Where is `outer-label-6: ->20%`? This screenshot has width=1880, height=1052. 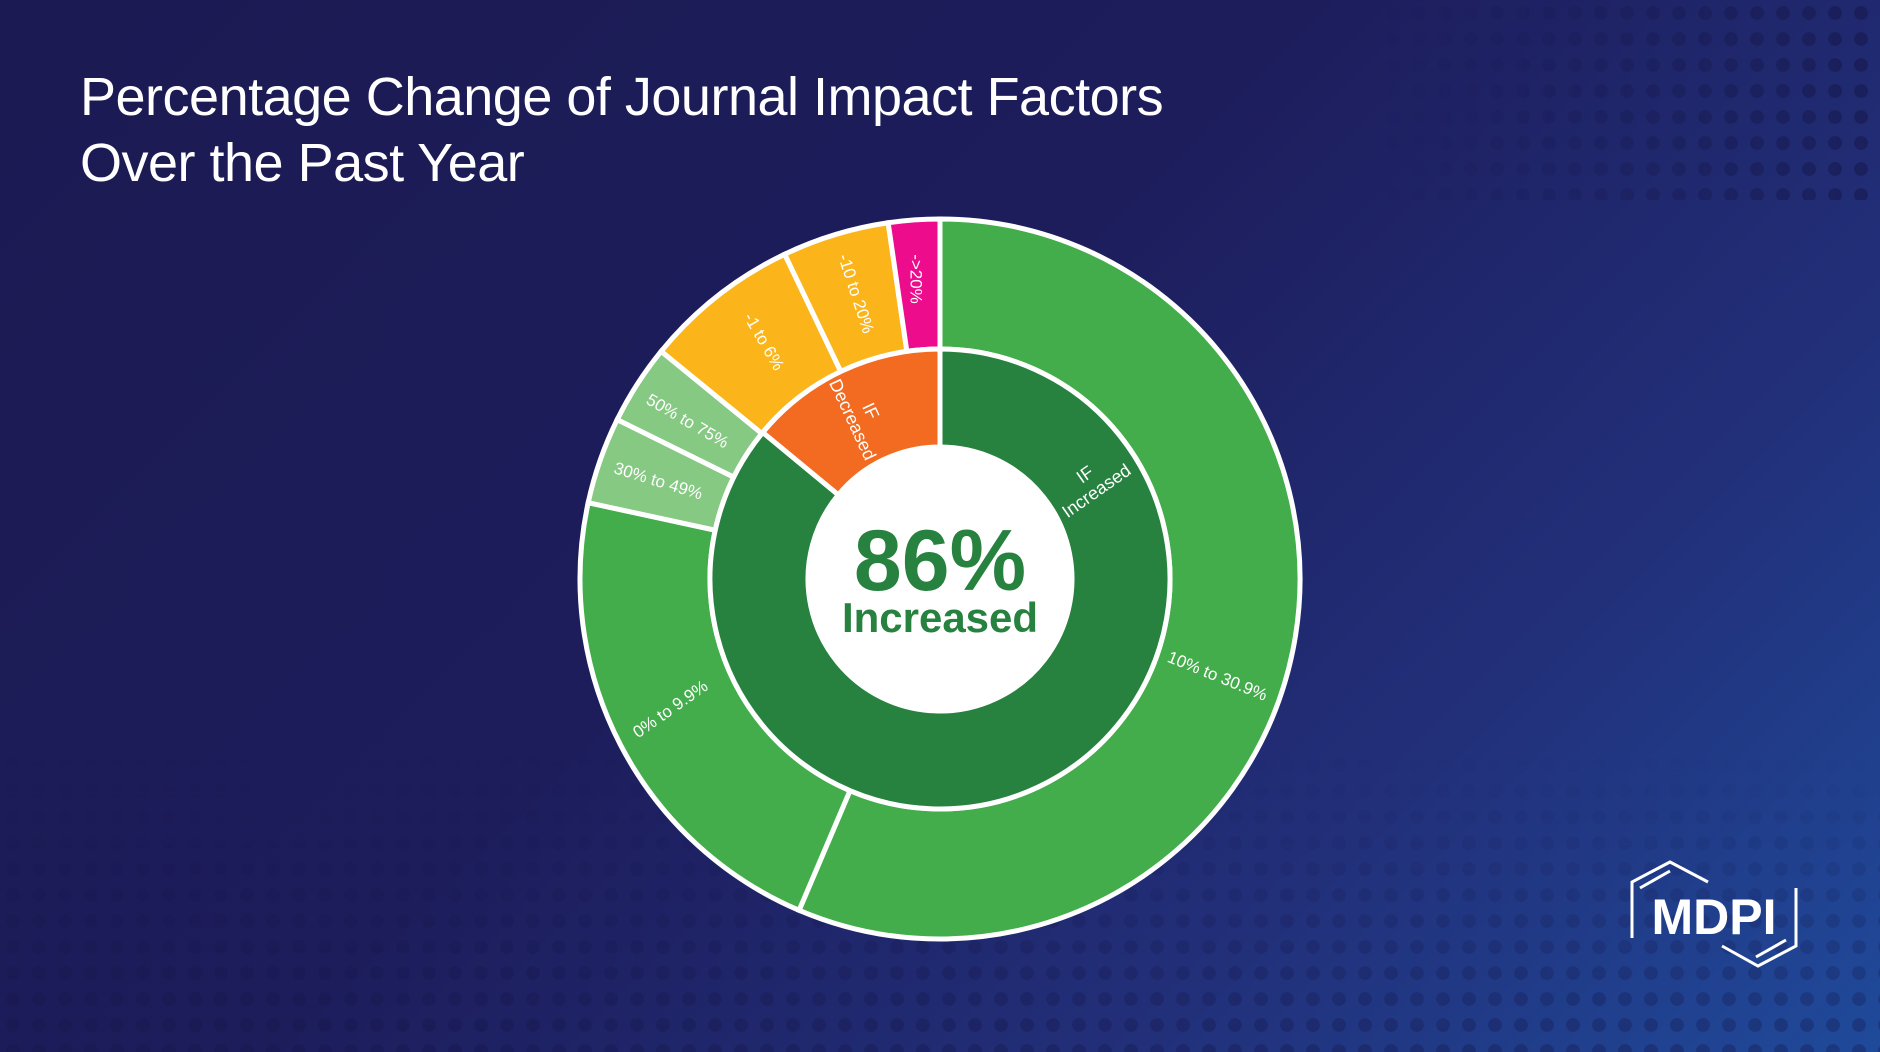 outer-label-6: ->20% is located at coordinates (916, 279).